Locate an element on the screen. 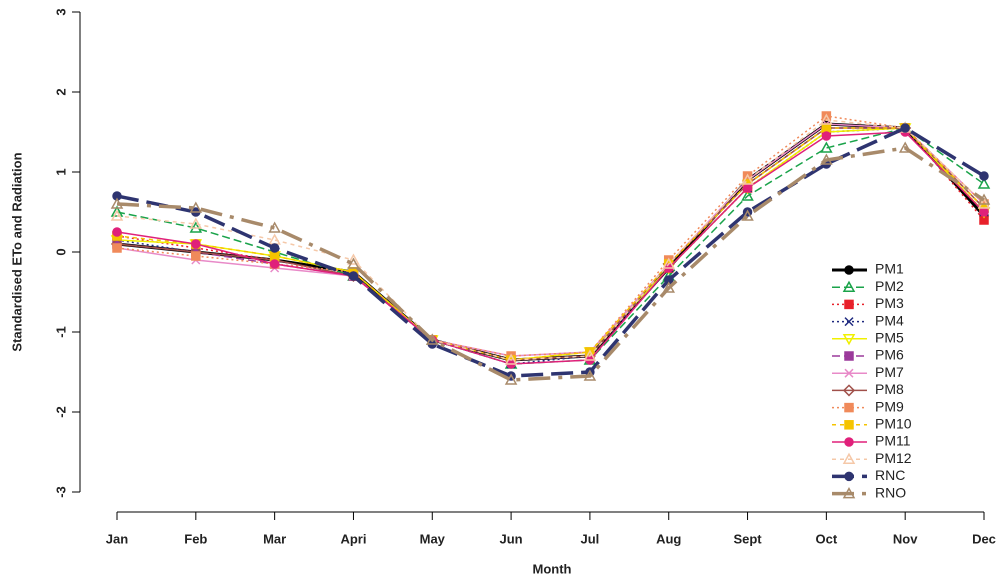 The height and width of the screenshot is (584, 1002). x-tick-label: May is located at coordinates (433, 538).